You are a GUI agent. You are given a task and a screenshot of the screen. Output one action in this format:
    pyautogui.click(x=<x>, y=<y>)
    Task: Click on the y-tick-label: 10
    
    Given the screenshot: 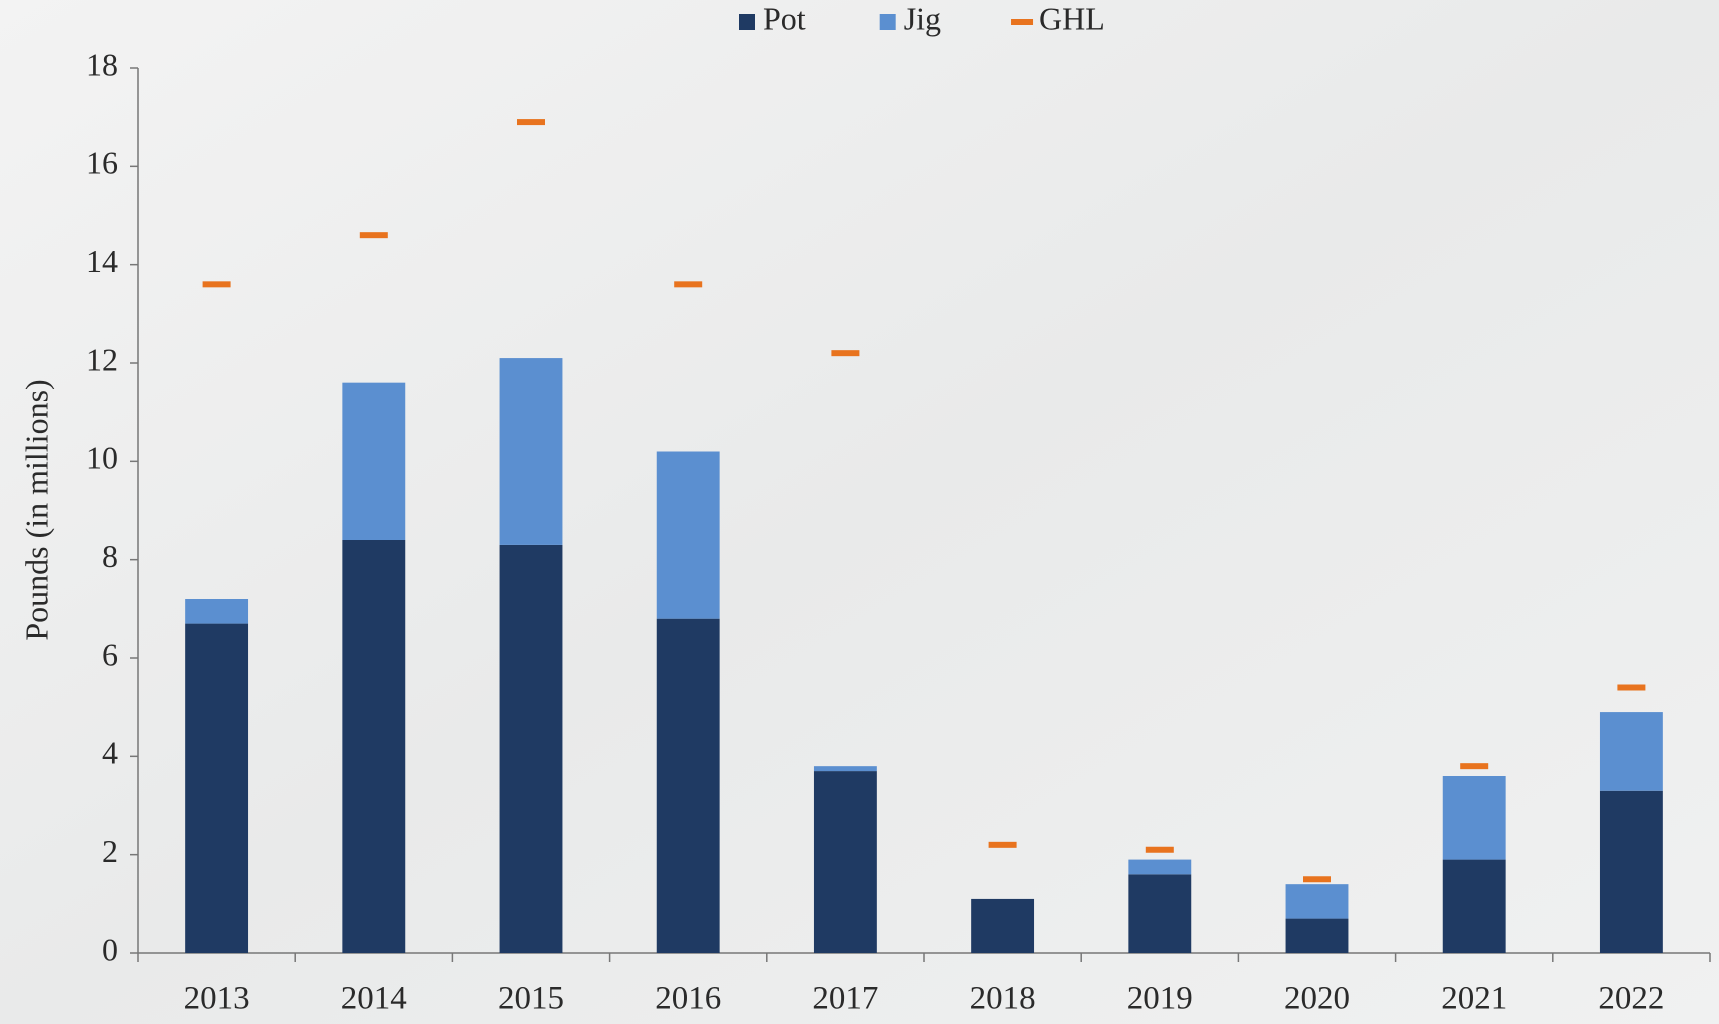 What is the action you would take?
    pyautogui.click(x=102, y=458)
    